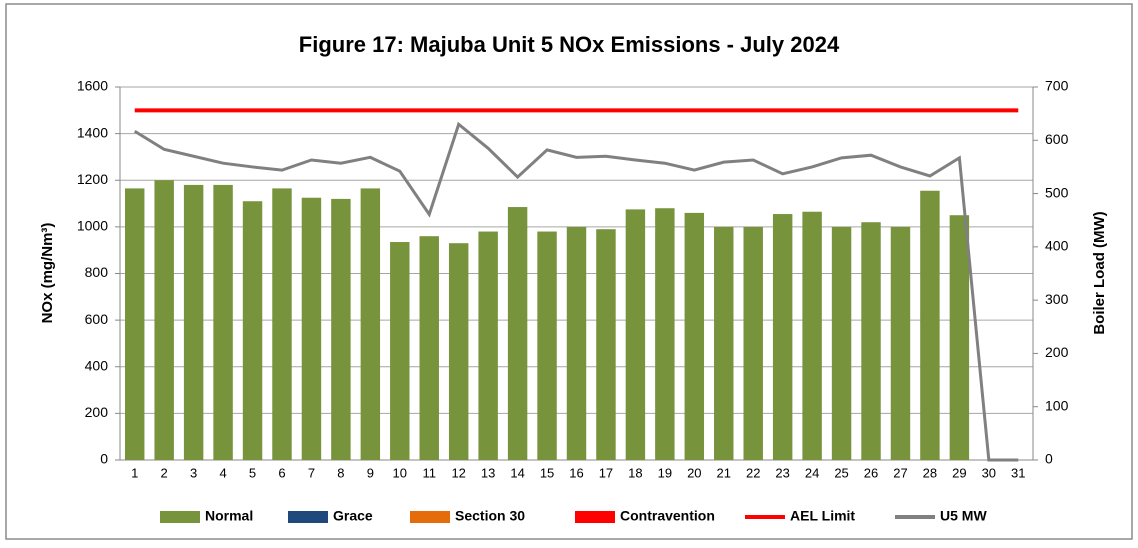  I want to click on x-tick-label: 15, so click(547, 472).